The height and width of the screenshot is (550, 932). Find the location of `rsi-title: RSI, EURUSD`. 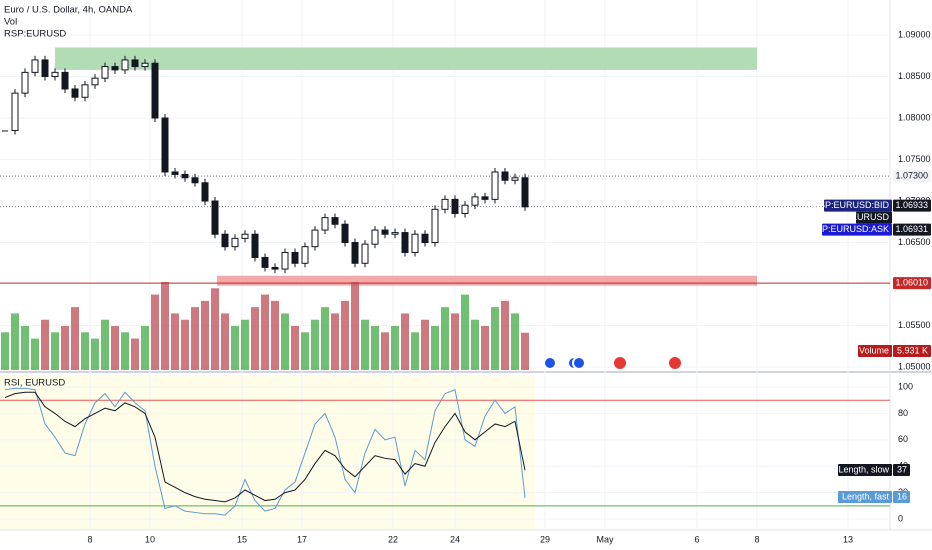

rsi-title: RSI, EURUSD is located at coordinates (34, 383).